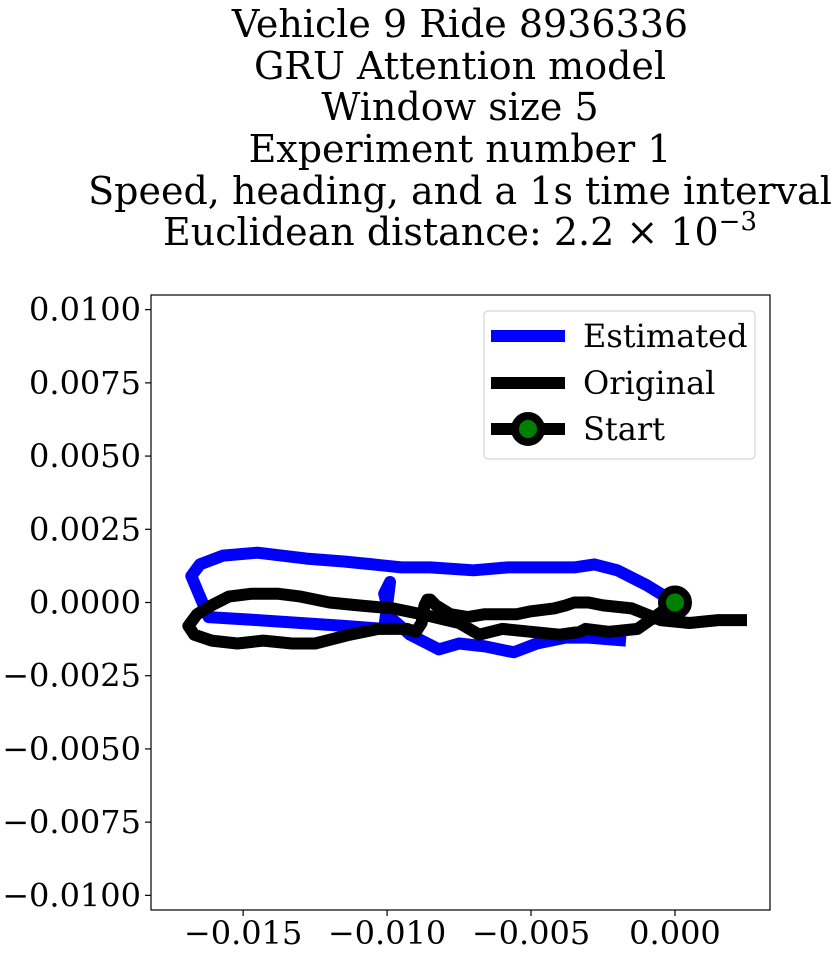  Describe the element at coordinates (71, 749) in the screenshot. I see `y-tick-label: −0.0050` at that location.